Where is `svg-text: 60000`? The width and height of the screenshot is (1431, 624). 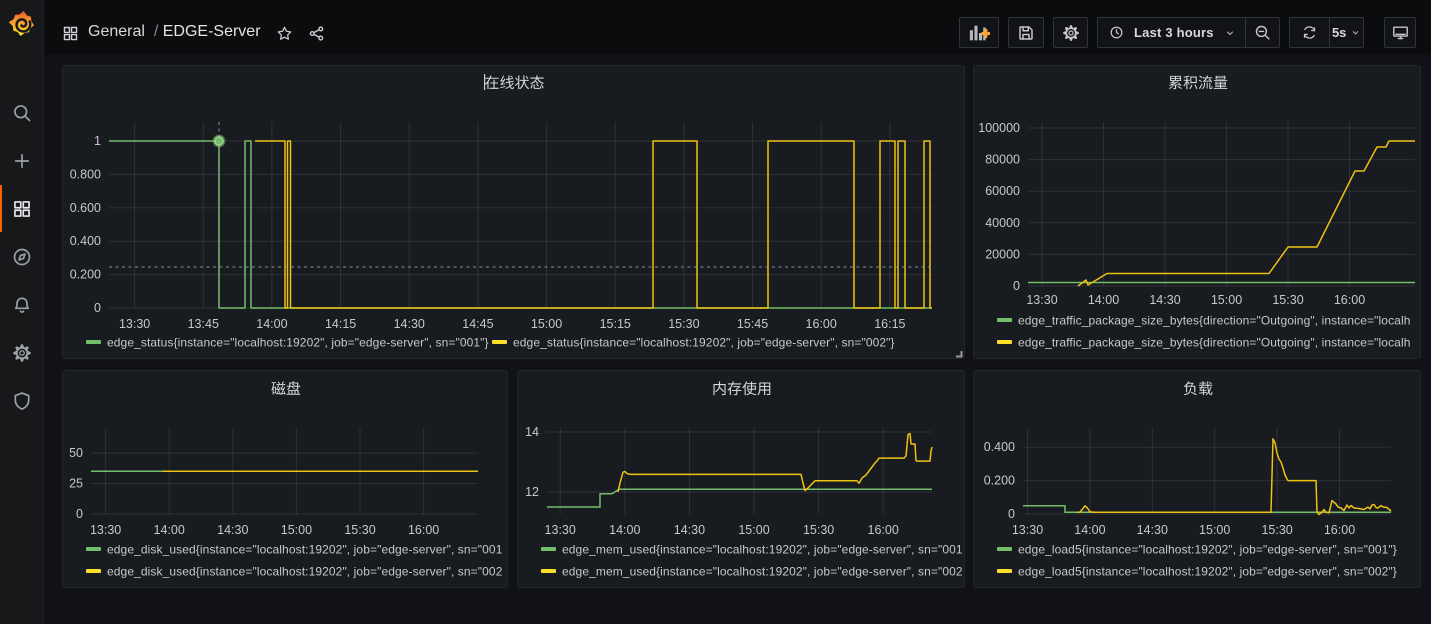
svg-text: 60000 is located at coordinates (1002, 191).